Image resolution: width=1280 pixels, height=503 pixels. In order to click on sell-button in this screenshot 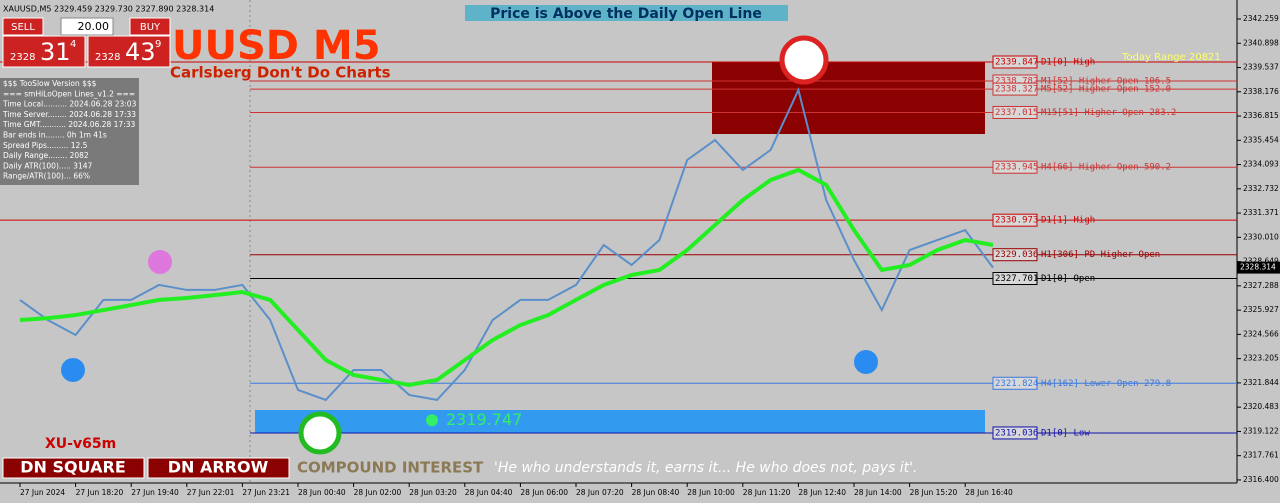, I will do `click(23, 26)`.